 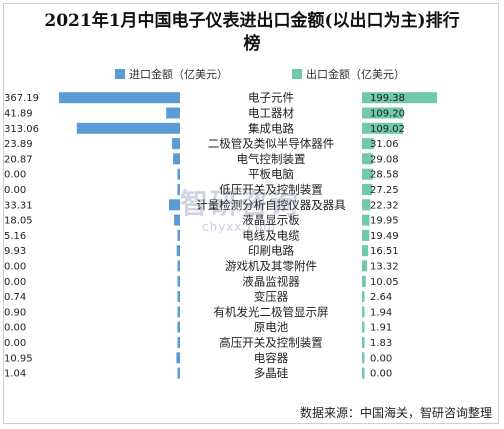 What do you see at coordinates (271, 297) in the screenshot?
I see `category-label: 变压器` at bounding box center [271, 297].